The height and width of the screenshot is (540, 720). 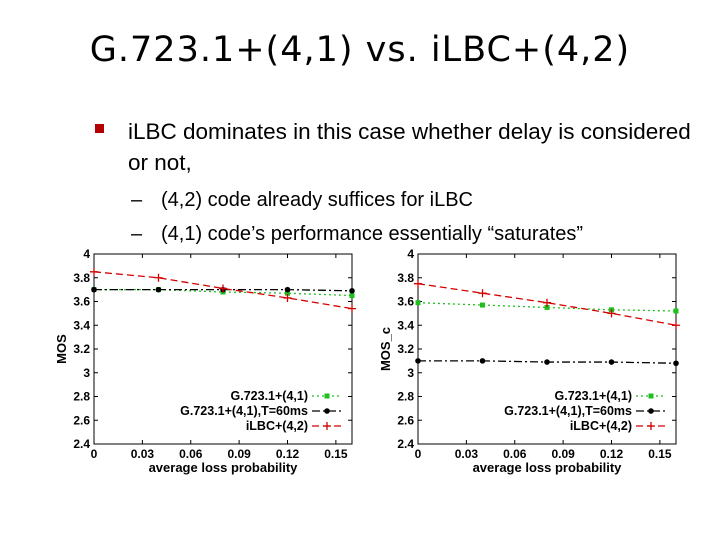 I want to click on bullet-square-icon, so click(x=99, y=128).